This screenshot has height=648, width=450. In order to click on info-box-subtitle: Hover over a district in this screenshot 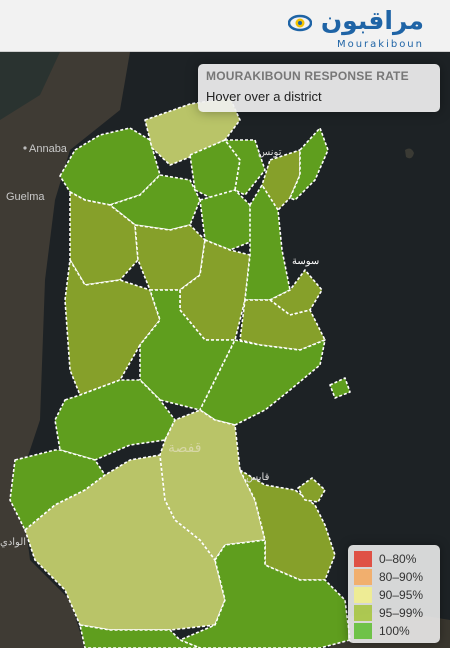, I will do `click(264, 96)`.